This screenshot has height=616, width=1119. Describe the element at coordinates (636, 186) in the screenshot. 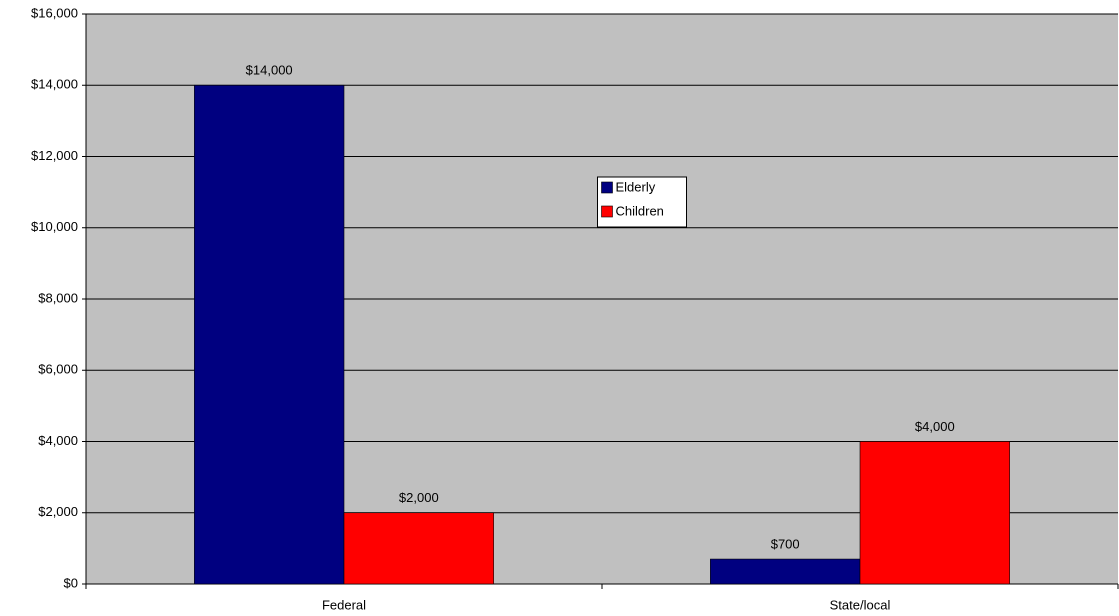

I see `legend-label: Elderly` at that location.